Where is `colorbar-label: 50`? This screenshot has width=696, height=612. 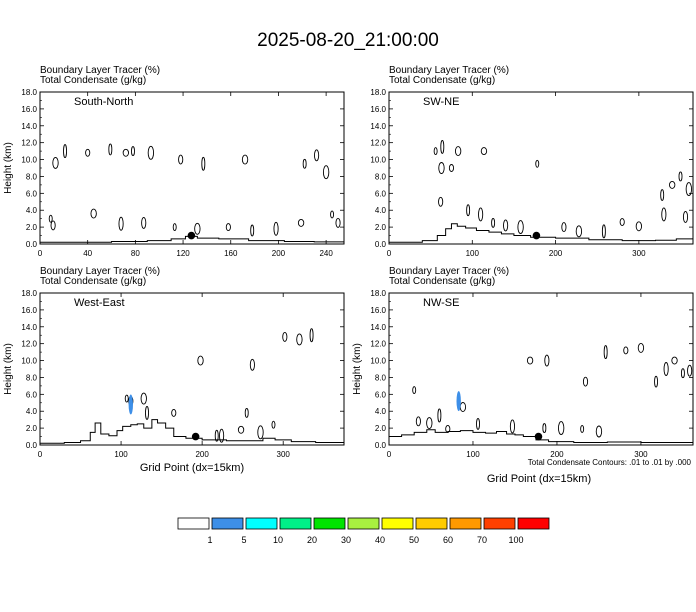
colorbar-label: 50 is located at coordinates (414, 540).